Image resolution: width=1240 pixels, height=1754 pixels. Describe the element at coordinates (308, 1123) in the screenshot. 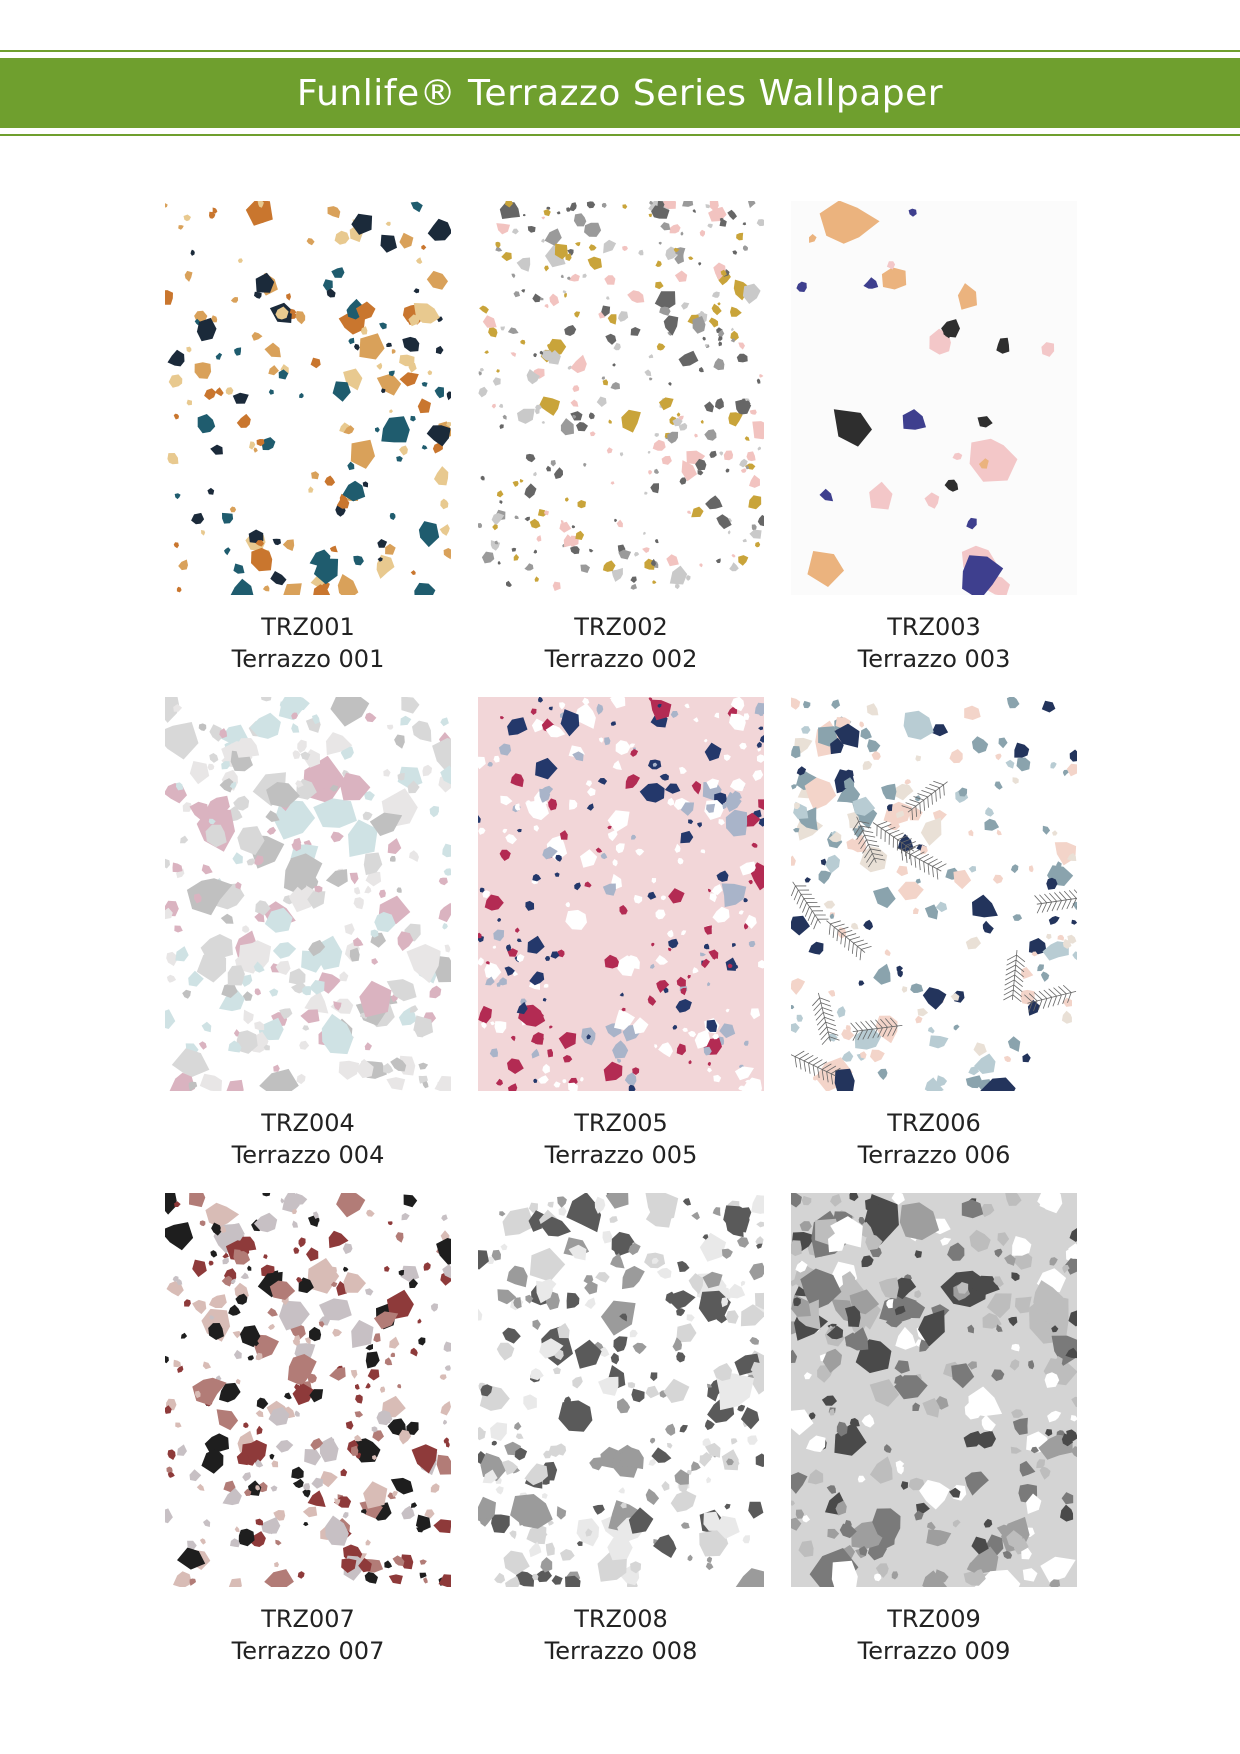

I see `product-code: TRZ004` at that location.